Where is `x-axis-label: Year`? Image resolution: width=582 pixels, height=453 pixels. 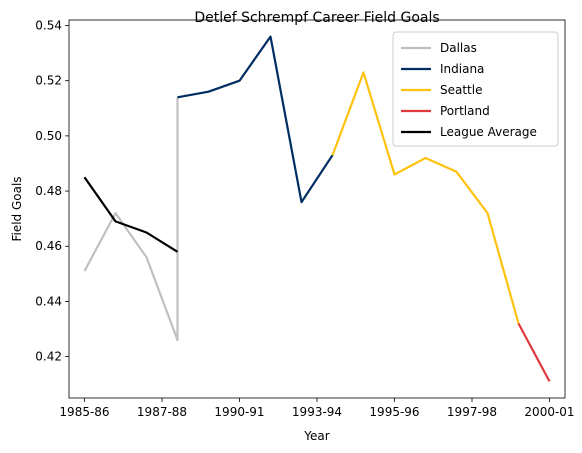 x-axis-label: Year is located at coordinates (316, 436).